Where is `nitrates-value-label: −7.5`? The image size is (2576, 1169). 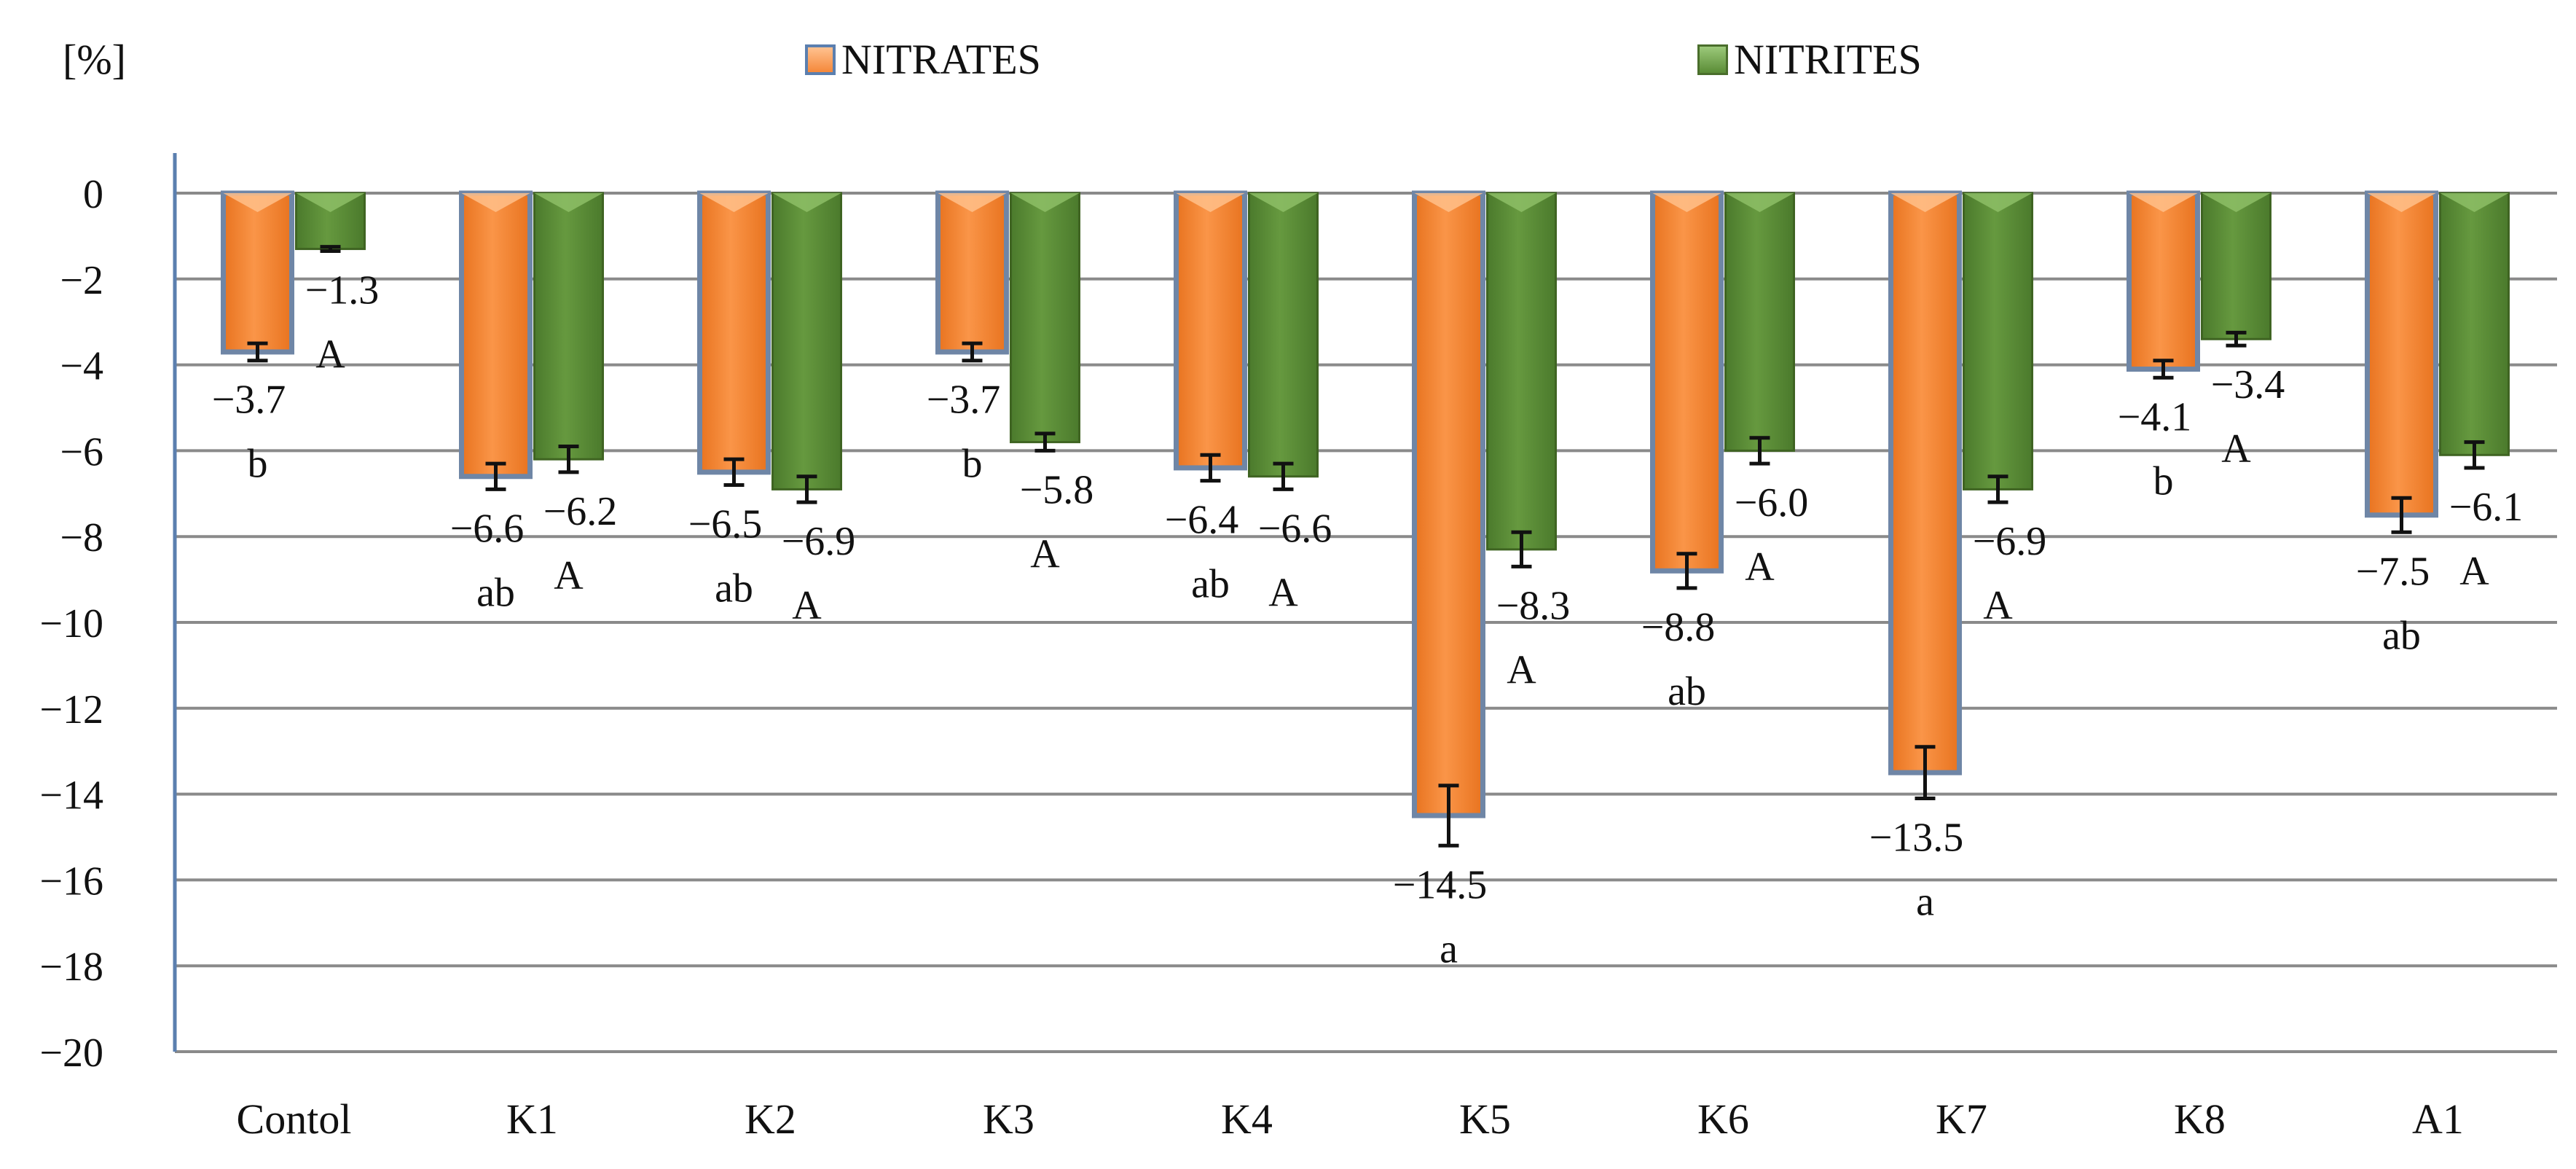 nitrates-value-label: −7.5 is located at coordinates (2393, 571).